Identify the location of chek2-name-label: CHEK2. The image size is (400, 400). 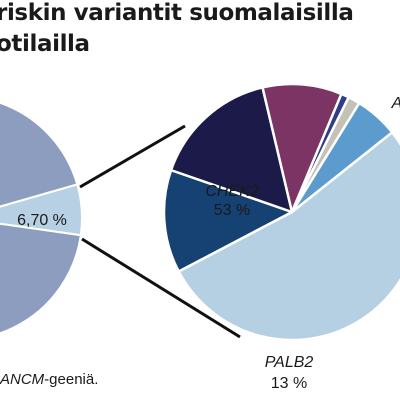
(231, 191).